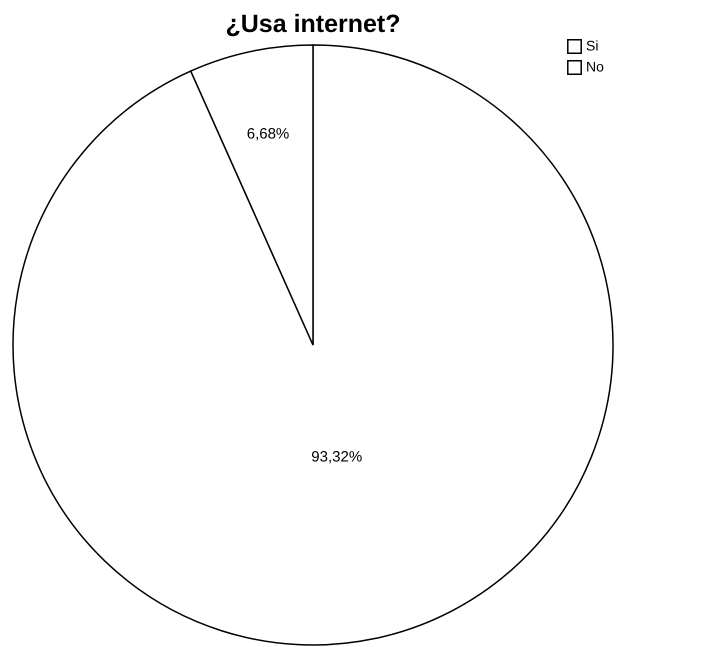 The width and height of the screenshot is (713, 647). Describe the element at coordinates (595, 66) in the screenshot. I see `legend-label: No` at that location.